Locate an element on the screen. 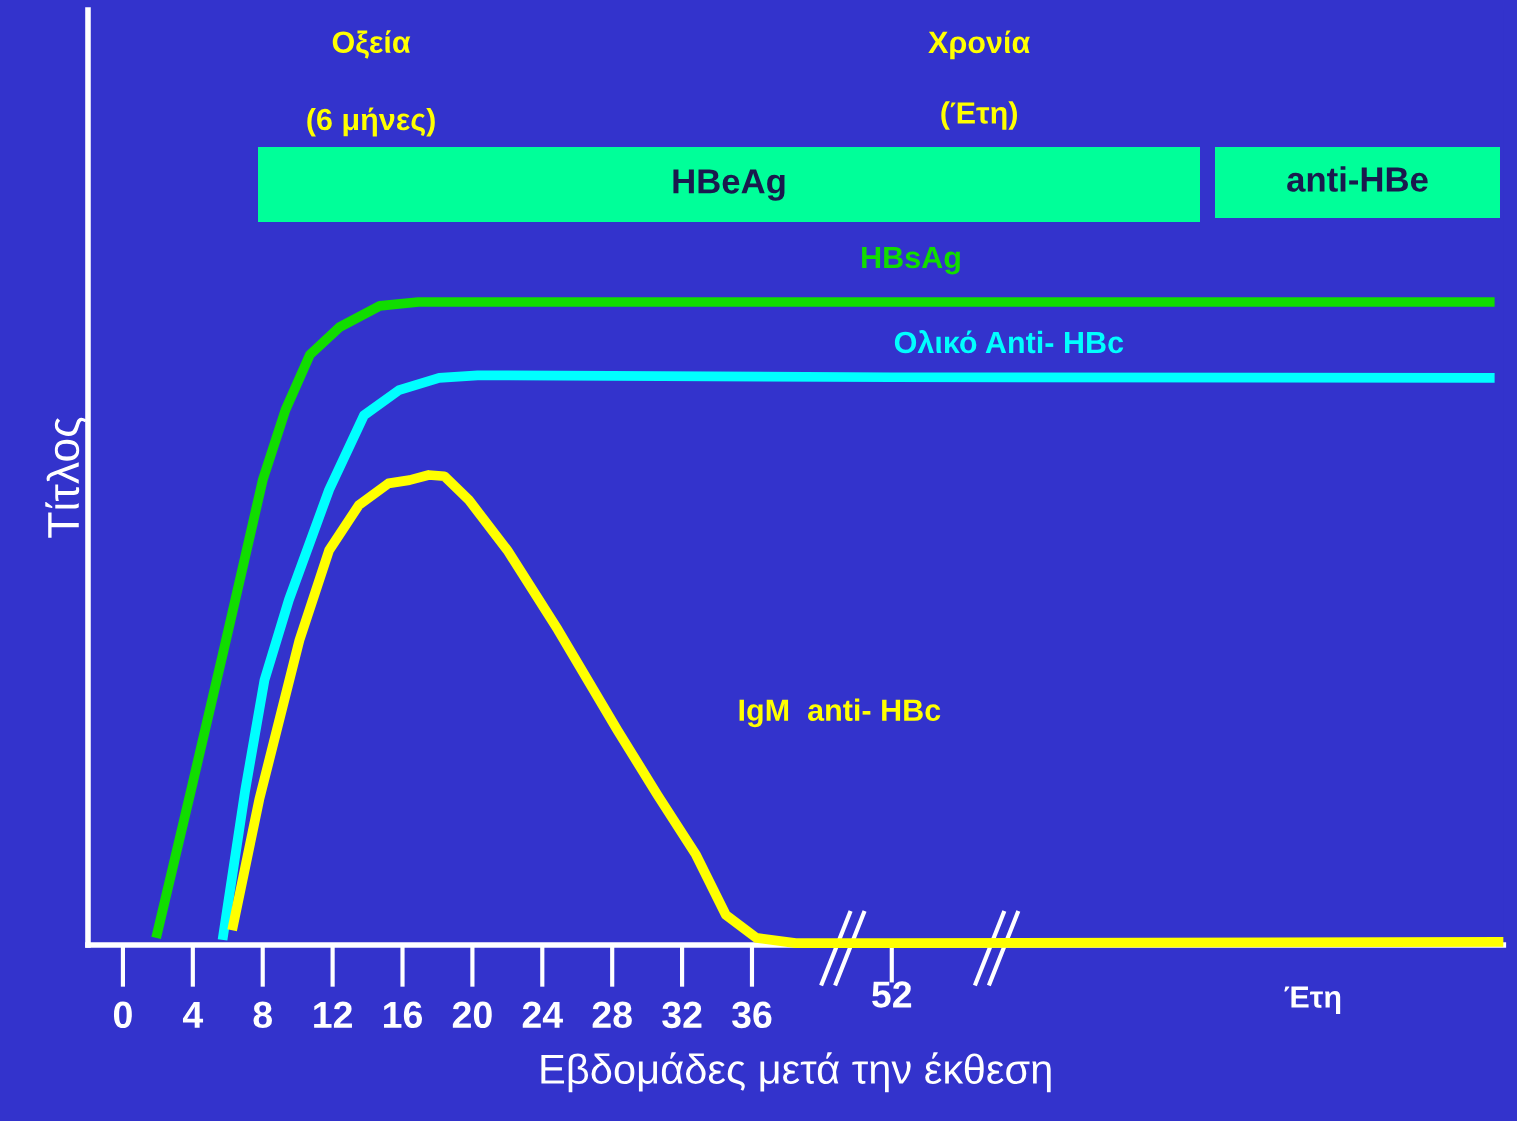 The image size is (1517, 1121). text: (6 μήνες) is located at coordinates (371, 122).